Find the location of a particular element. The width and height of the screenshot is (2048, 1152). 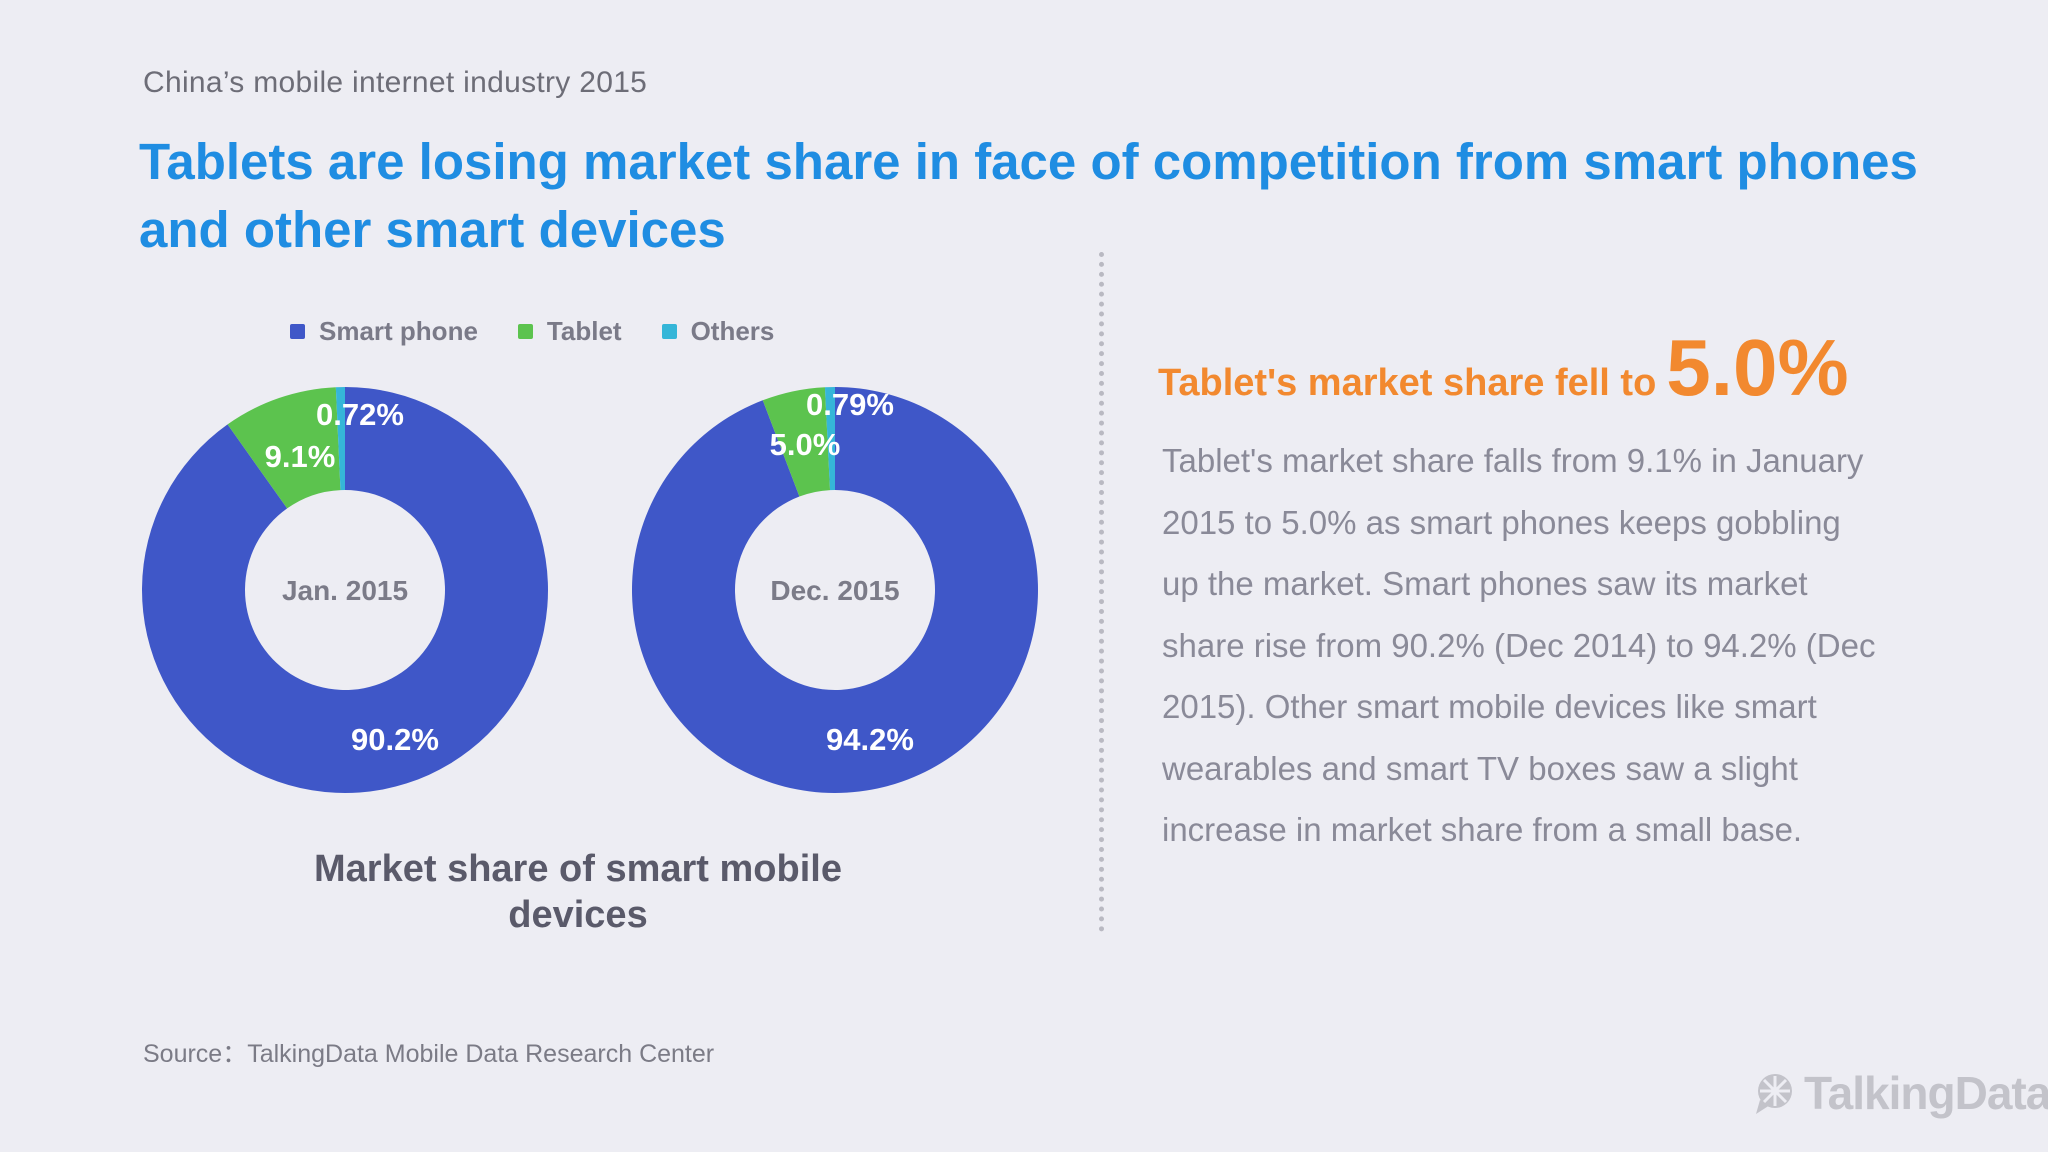

legend-item-smart-phone: Smart phone is located at coordinates (384, 331).